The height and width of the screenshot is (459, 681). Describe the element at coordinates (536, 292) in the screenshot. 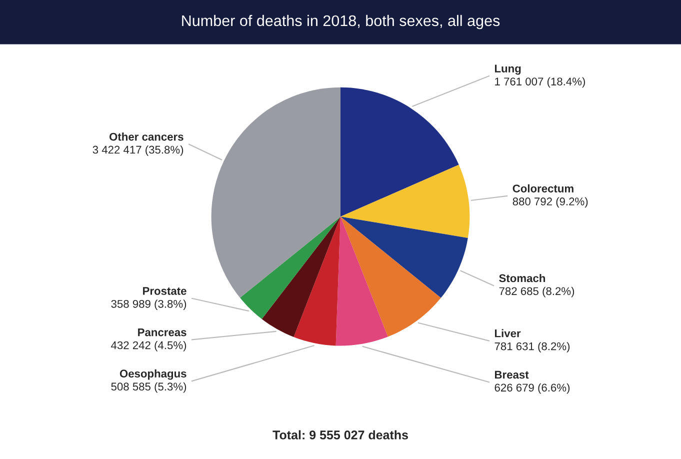

I see `data-label: 782 685 (8.2%)` at that location.